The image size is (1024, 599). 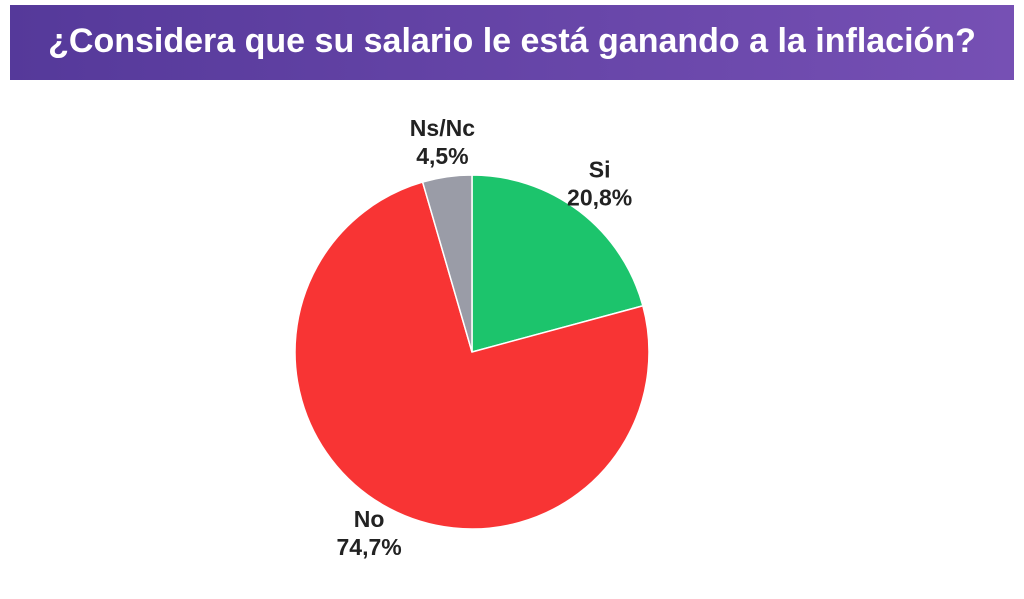 I want to click on title-banner, so click(x=512, y=42).